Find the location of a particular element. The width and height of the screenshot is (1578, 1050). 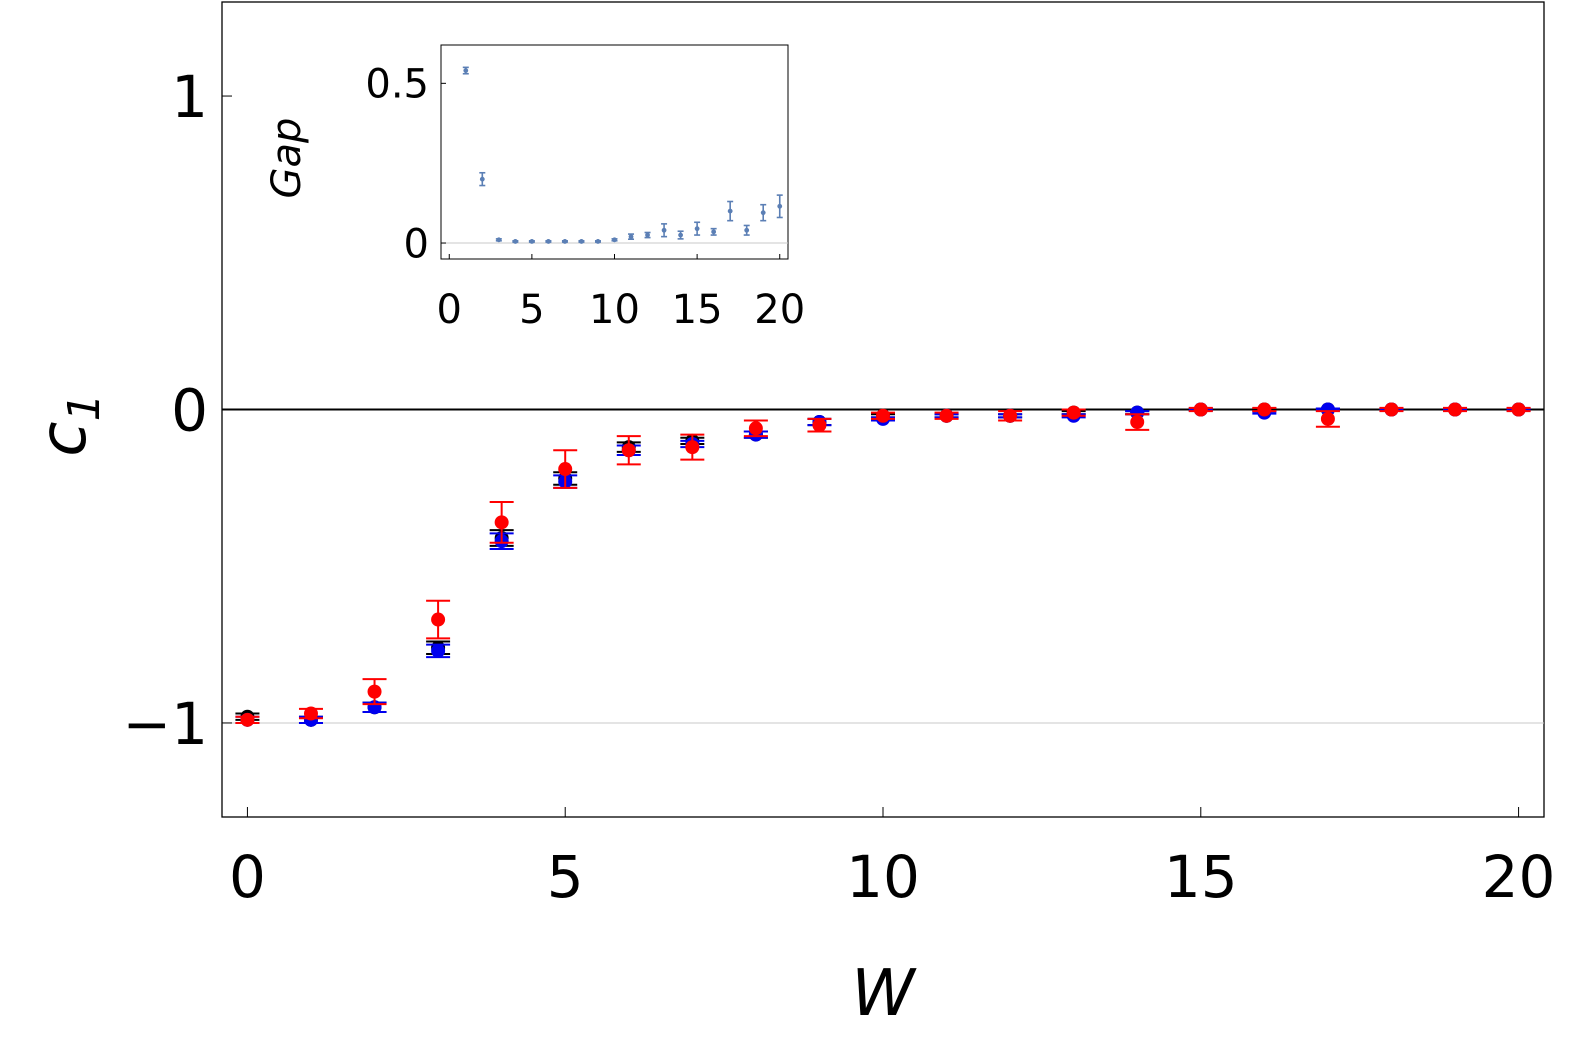

inset-y-ticks: 00.5 is located at coordinates (405, 164).